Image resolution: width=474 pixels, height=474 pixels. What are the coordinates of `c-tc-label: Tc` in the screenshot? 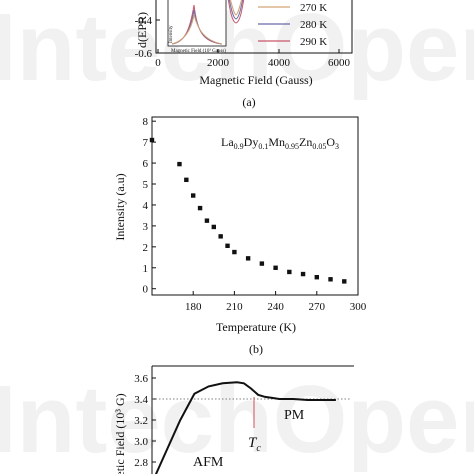 It's located at (254, 444).